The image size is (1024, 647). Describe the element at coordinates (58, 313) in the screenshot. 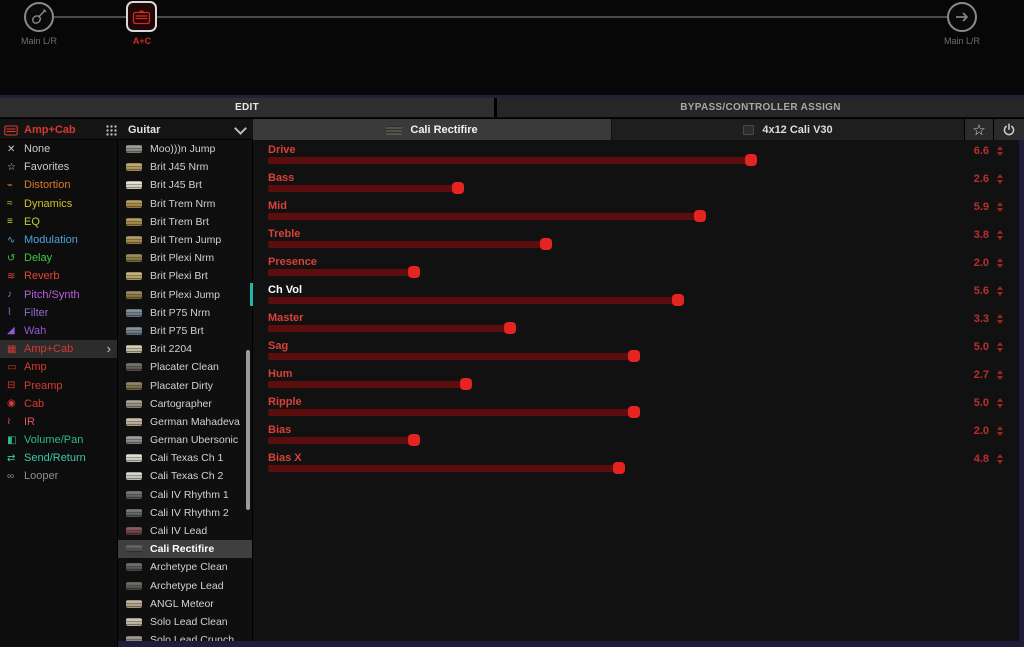

I see `category-row: ⌇ Filter ›` at that location.